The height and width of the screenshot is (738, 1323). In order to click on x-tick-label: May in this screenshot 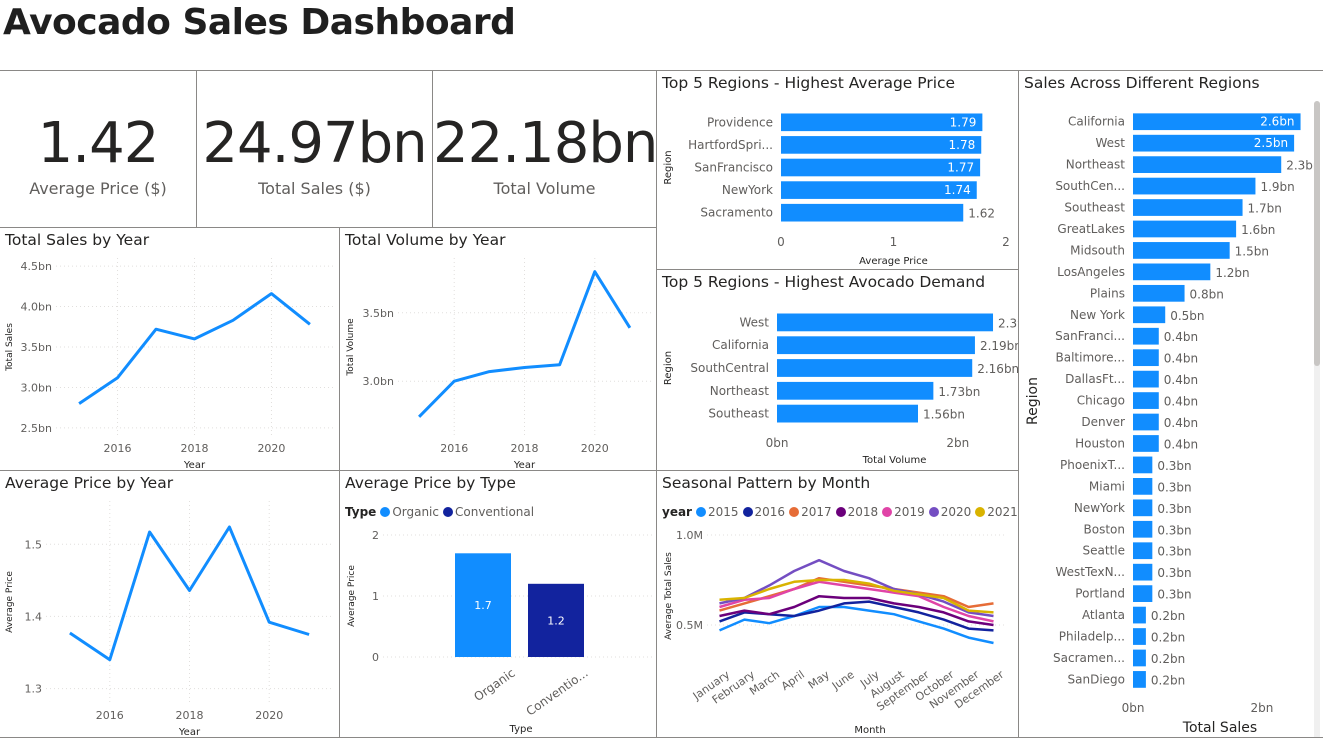, I will do `click(819, 680)`.